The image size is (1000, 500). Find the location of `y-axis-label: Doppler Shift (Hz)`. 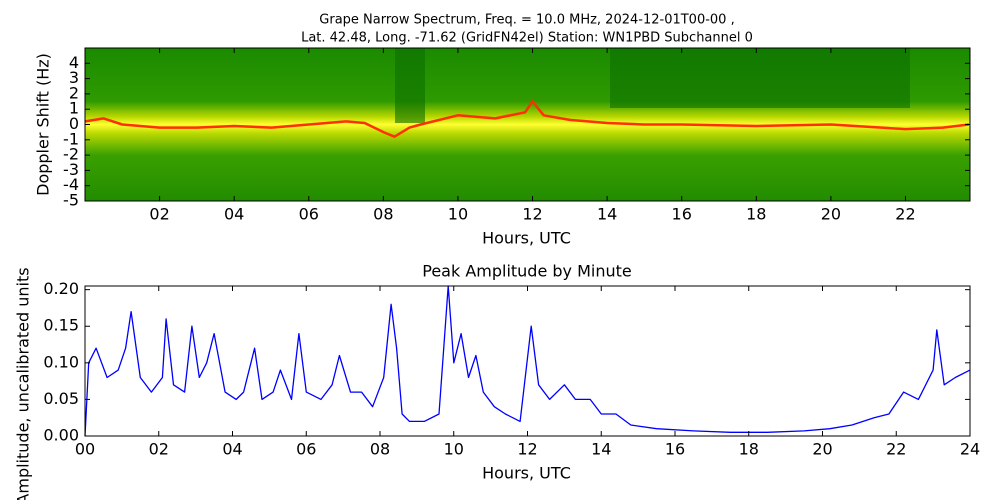

y-axis-label: Doppler Shift (Hz) is located at coordinates (43, 124).